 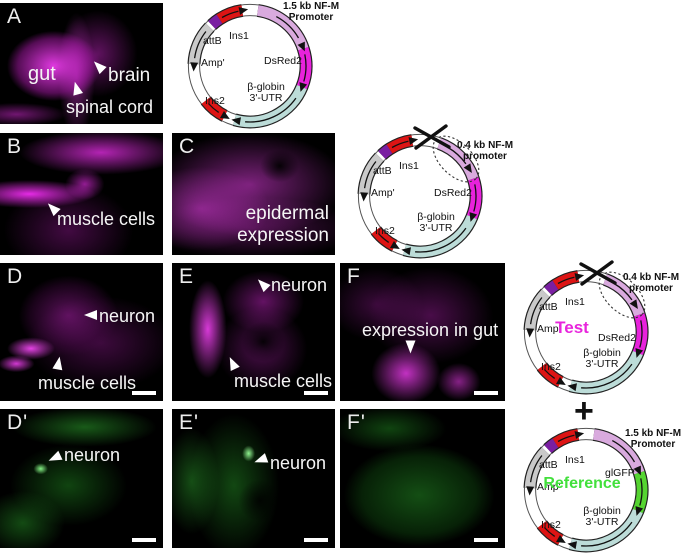 What do you see at coordinates (42, 74) in the screenshot?
I see `annotation-gut: gut` at bounding box center [42, 74].